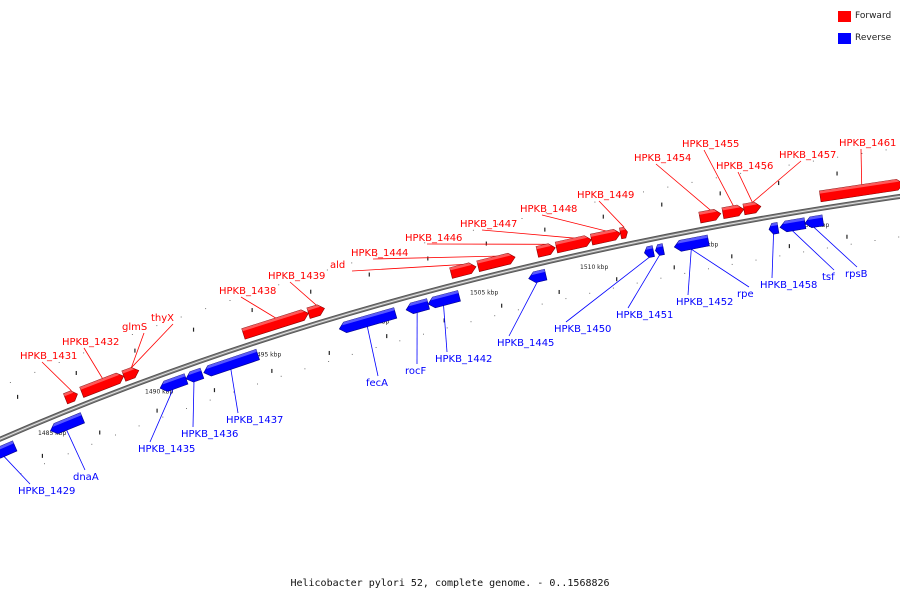 This screenshot has width=900, height=600. What do you see at coordinates (548, 209) in the screenshot?
I see `gene-label-hpkb-1448: HPKB_1448` at bounding box center [548, 209].